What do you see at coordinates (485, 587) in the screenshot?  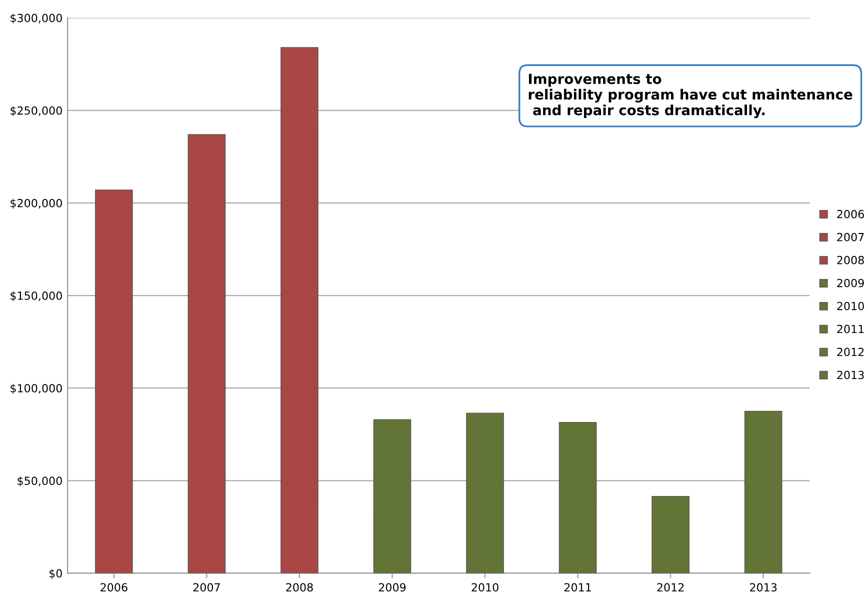 I see `x-tick-label: 2010` at bounding box center [485, 587].